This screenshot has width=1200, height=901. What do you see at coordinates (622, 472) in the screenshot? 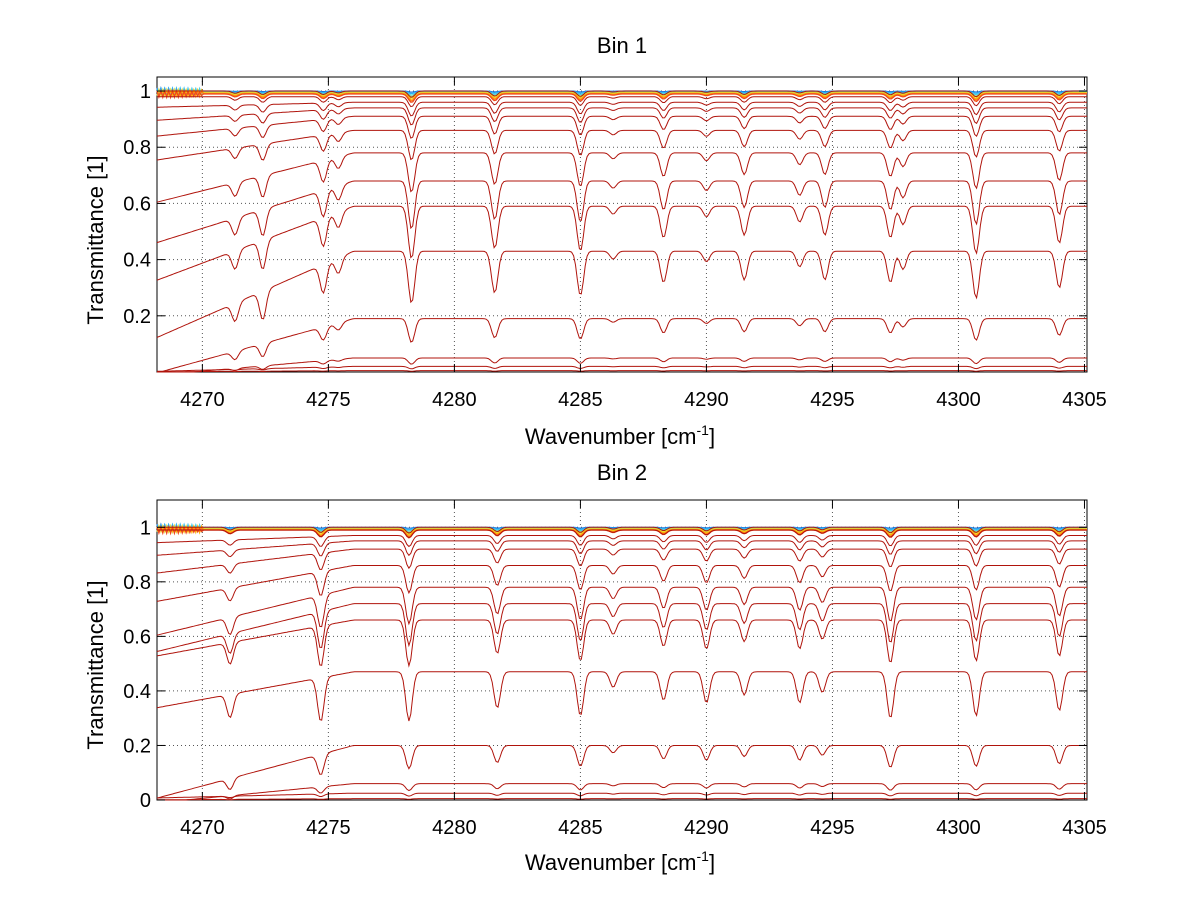
I see `chart-title-bin2: Bin 2` at bounding box center [622, 472].